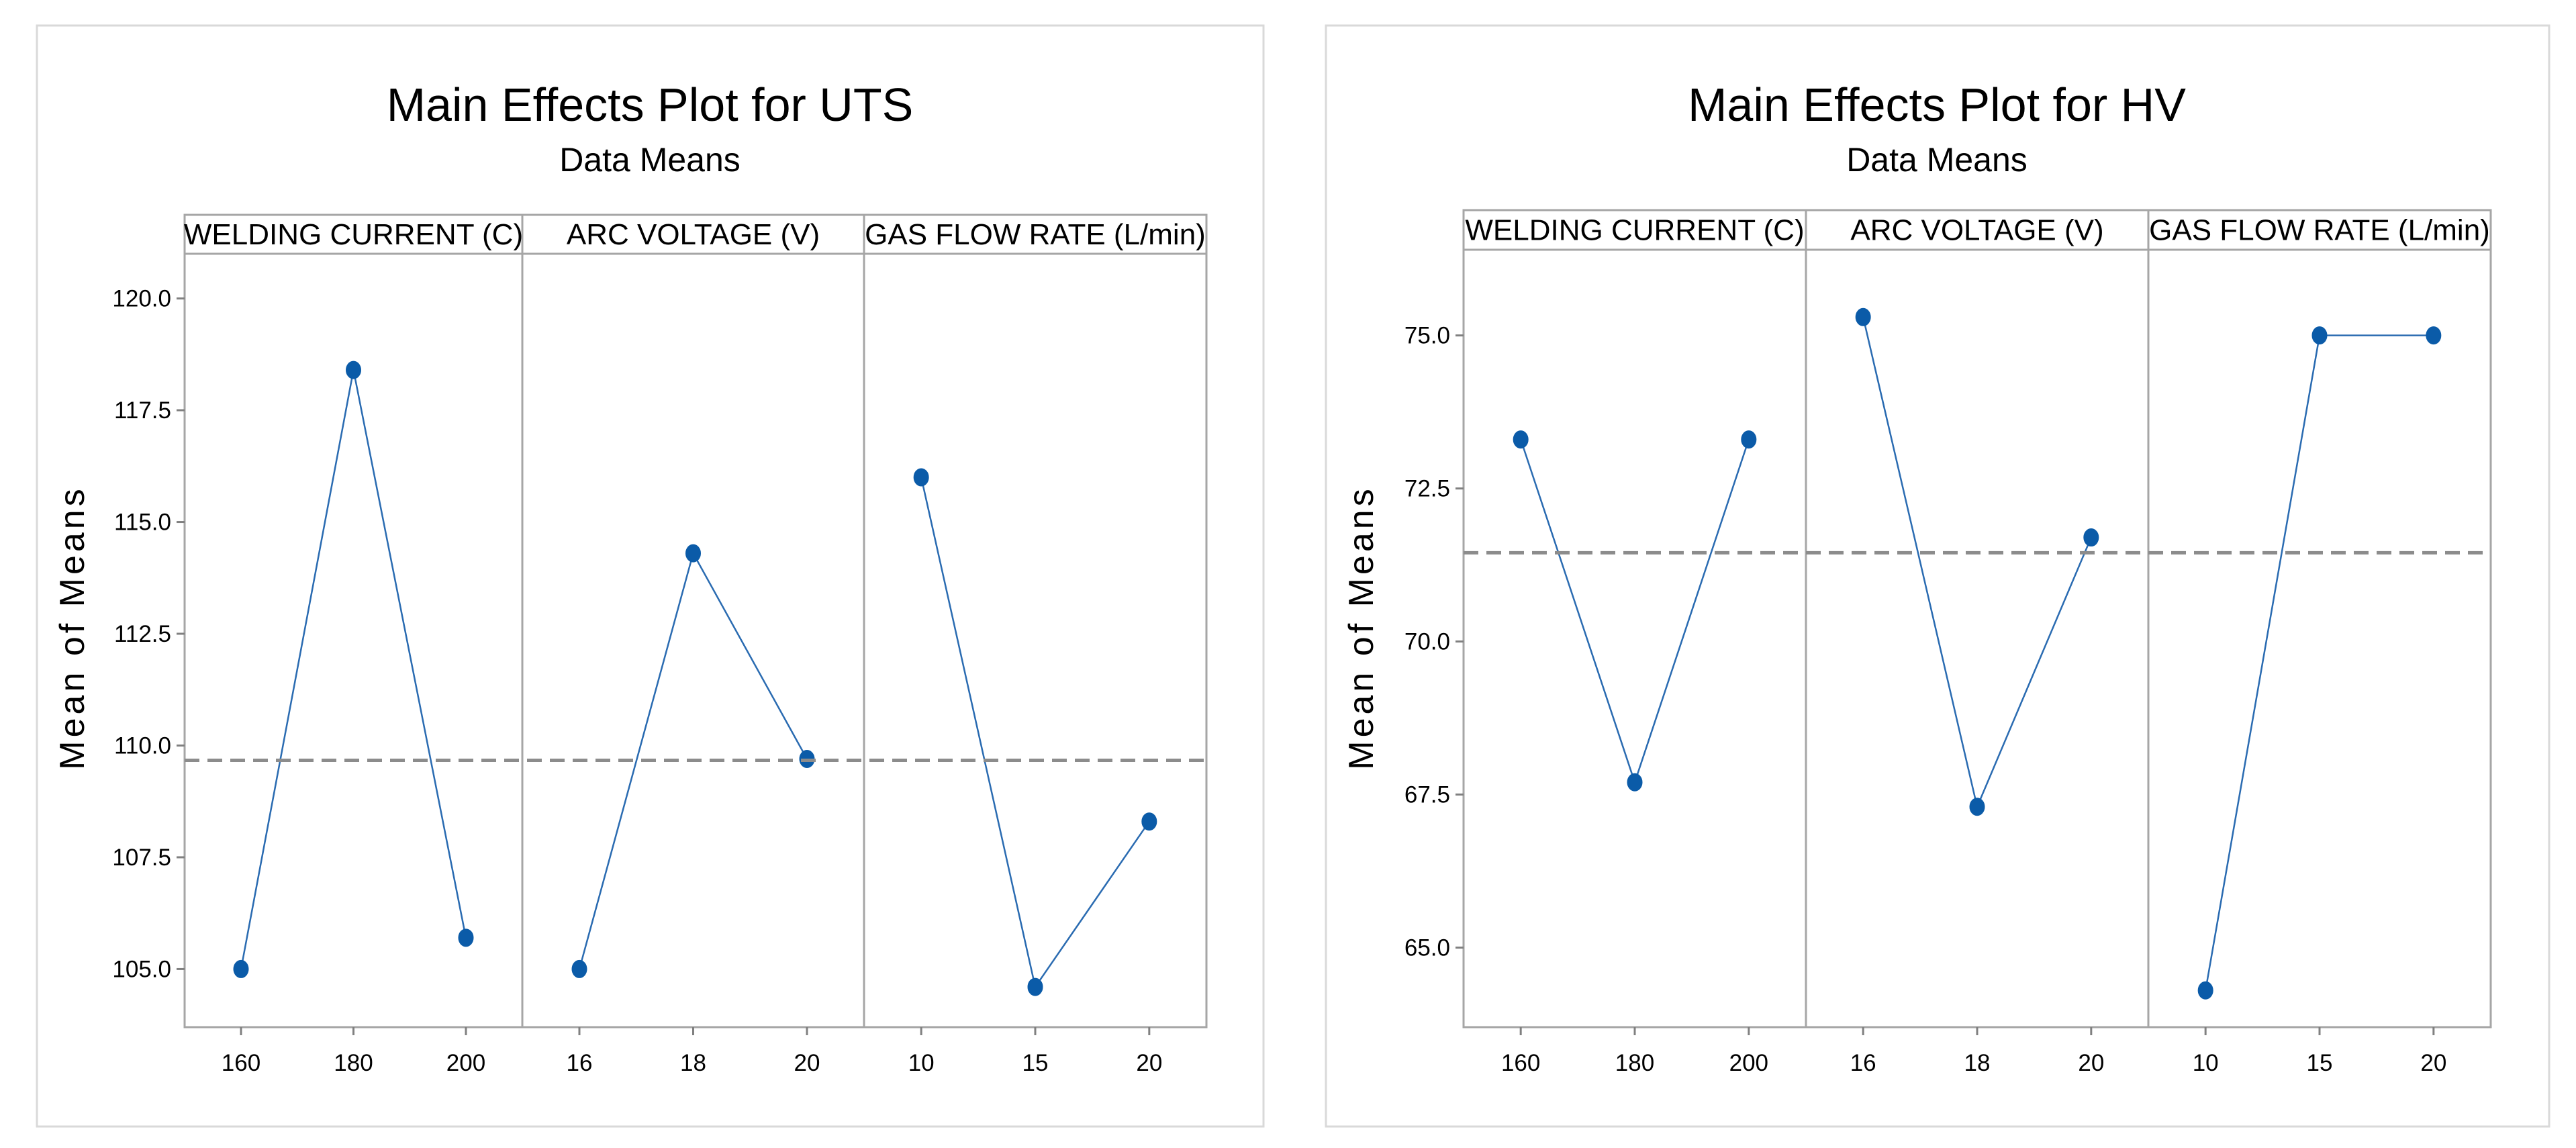 This screenshot has width=2576, height=1148. Describe the element at coordinates (1427, 948) in the screenshot. I see `y-tick-label: 65.0` at that location.